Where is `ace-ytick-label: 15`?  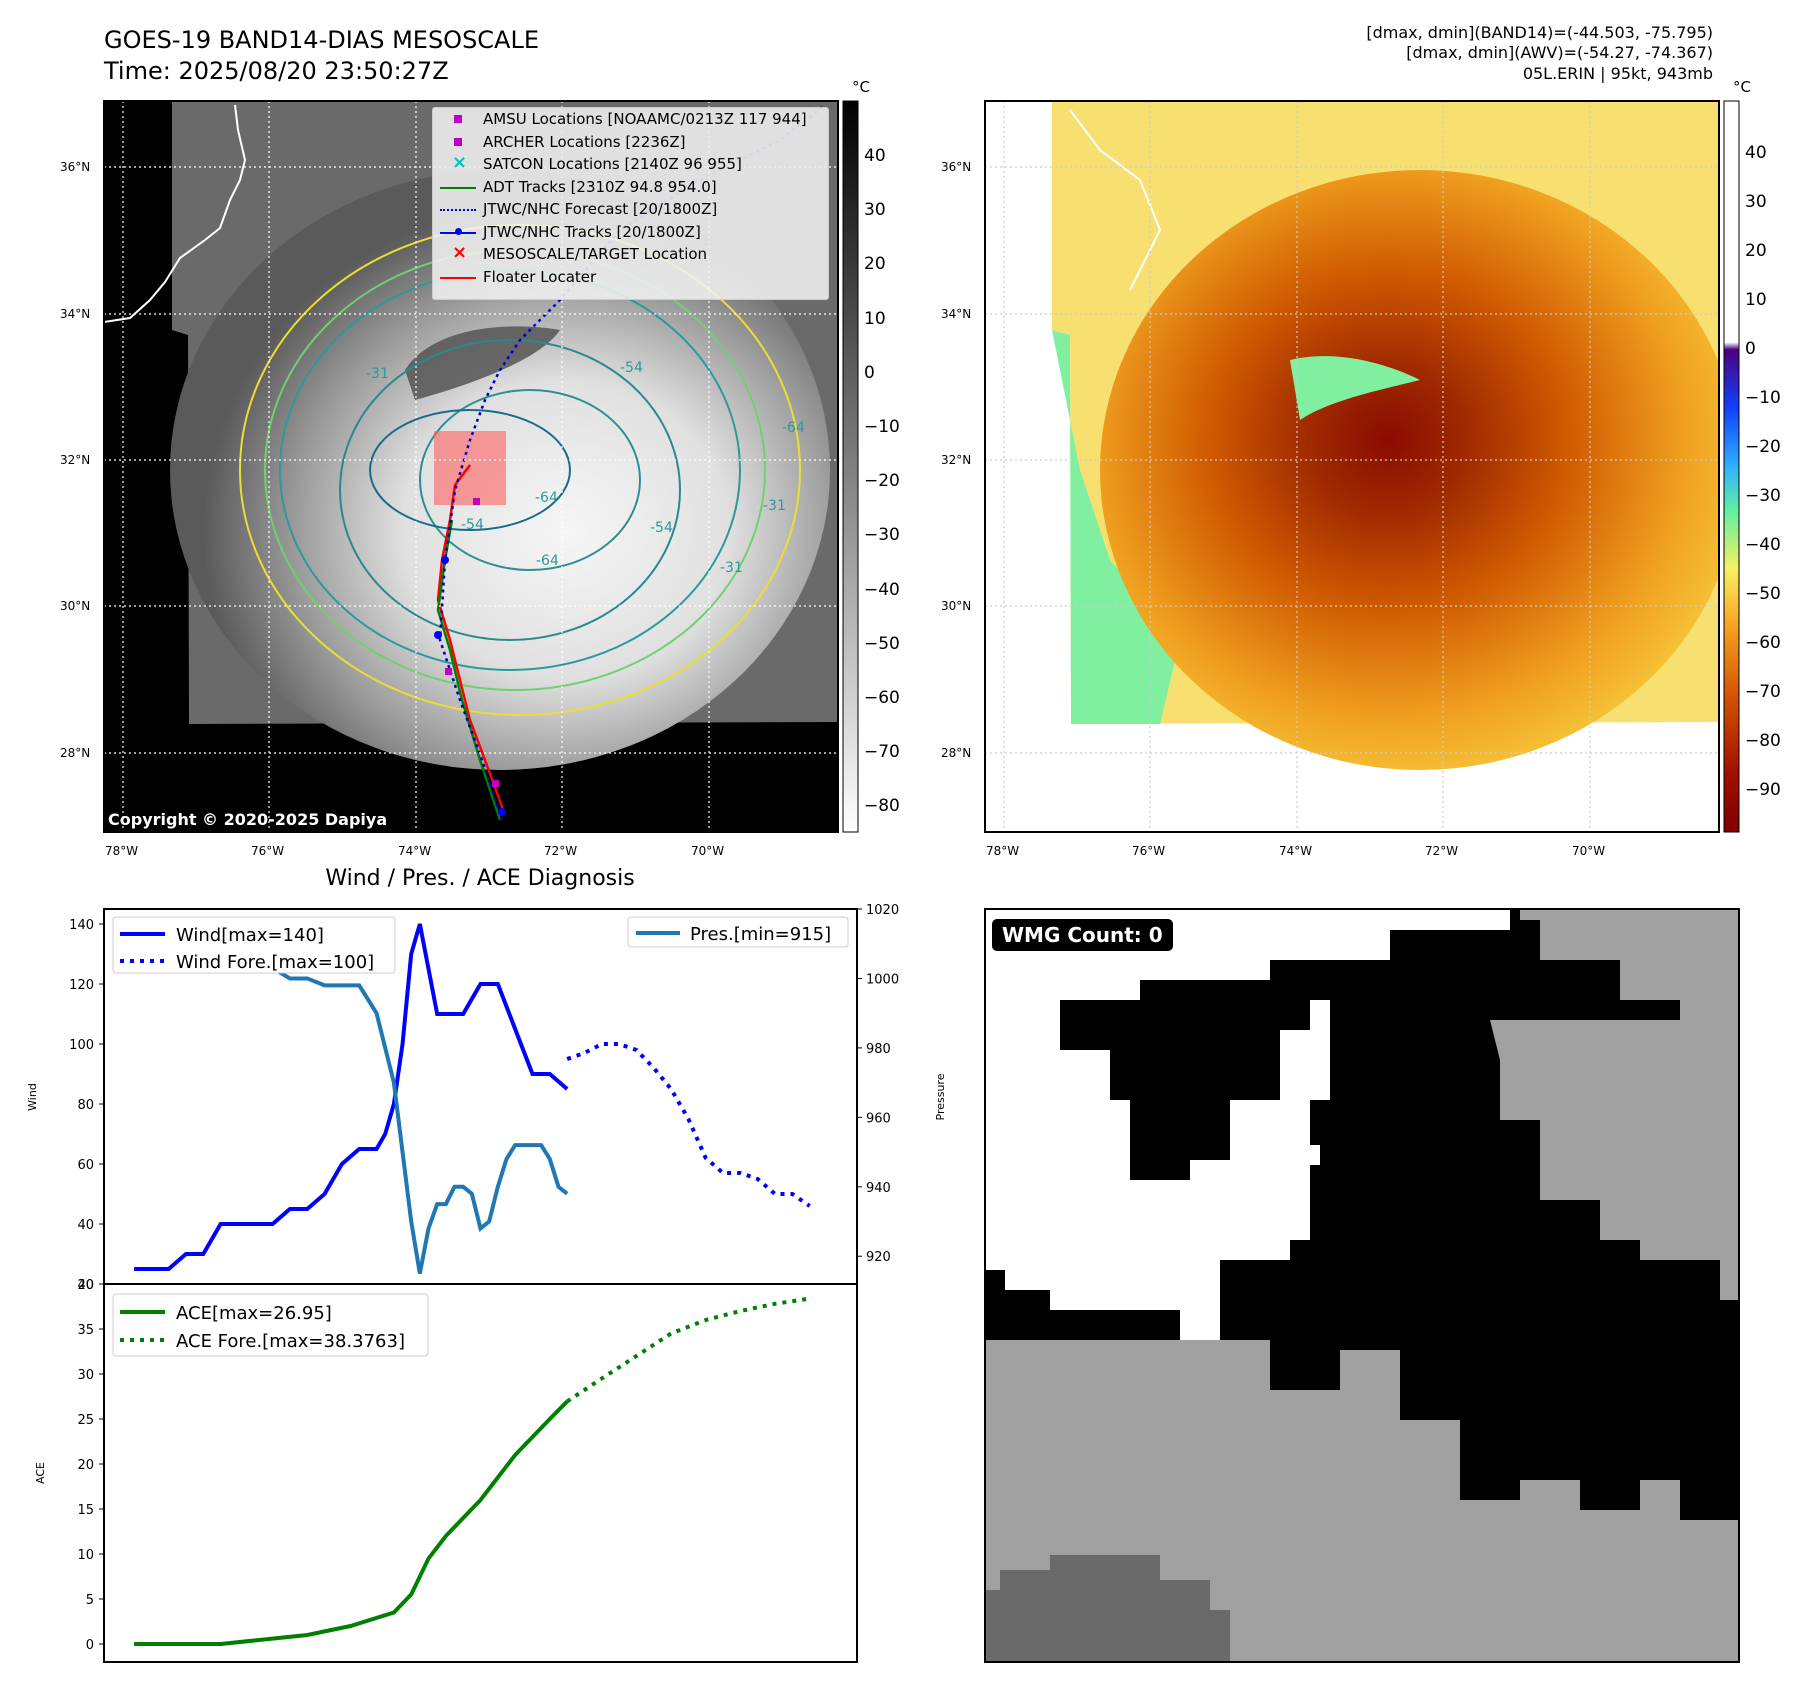
ace-ytick-label: 15 is located at coordinates (85, 1510).